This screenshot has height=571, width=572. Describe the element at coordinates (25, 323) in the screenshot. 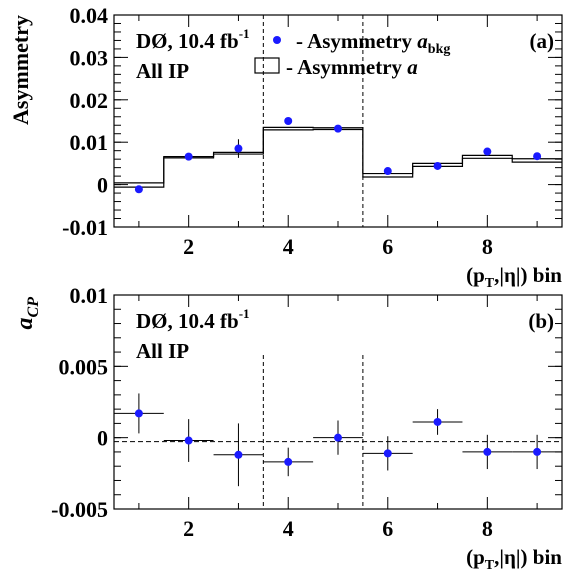

I see `y-axis-label-var: a` at that location.